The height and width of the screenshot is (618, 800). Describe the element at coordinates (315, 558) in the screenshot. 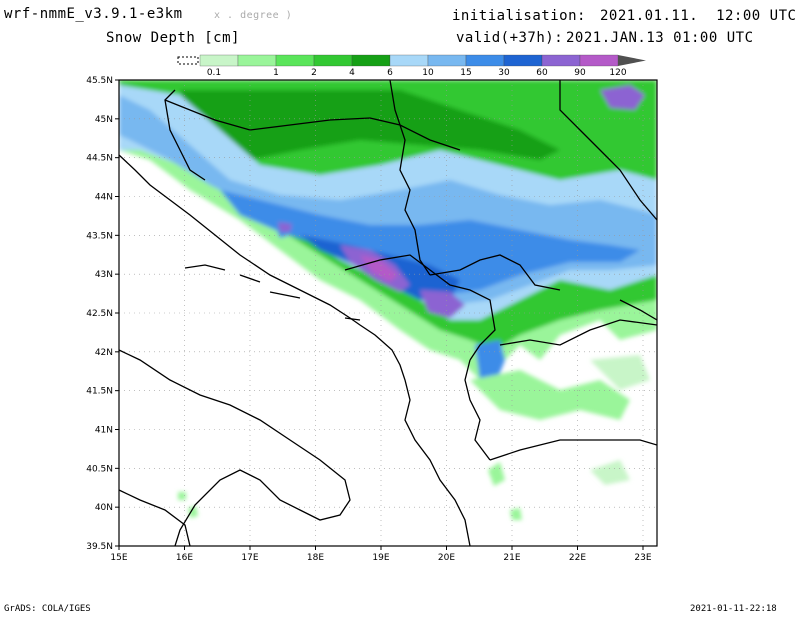

I see `longitude-label: 18E` at that location.